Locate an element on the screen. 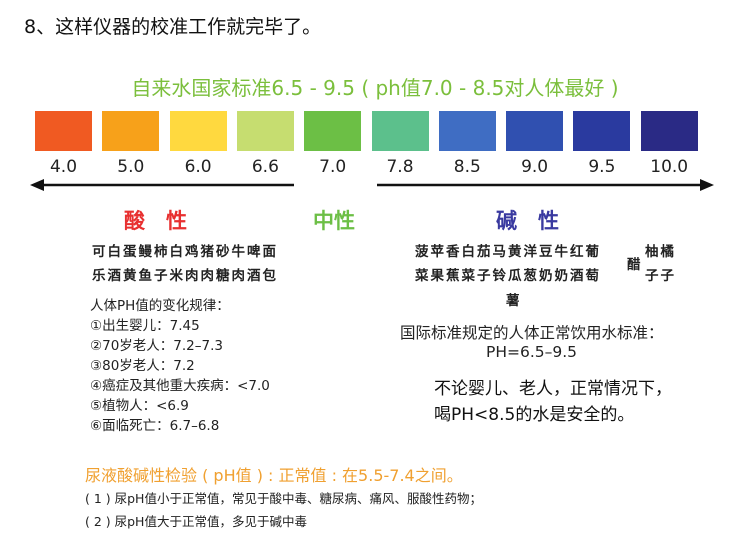 The image size is (750, 545). urine-note-1: ( 1 ) 尿pH值小于正常值，常见于酸中毒、糖尿病、痛风、服酸性药物； is located at coordinates (283, 498).